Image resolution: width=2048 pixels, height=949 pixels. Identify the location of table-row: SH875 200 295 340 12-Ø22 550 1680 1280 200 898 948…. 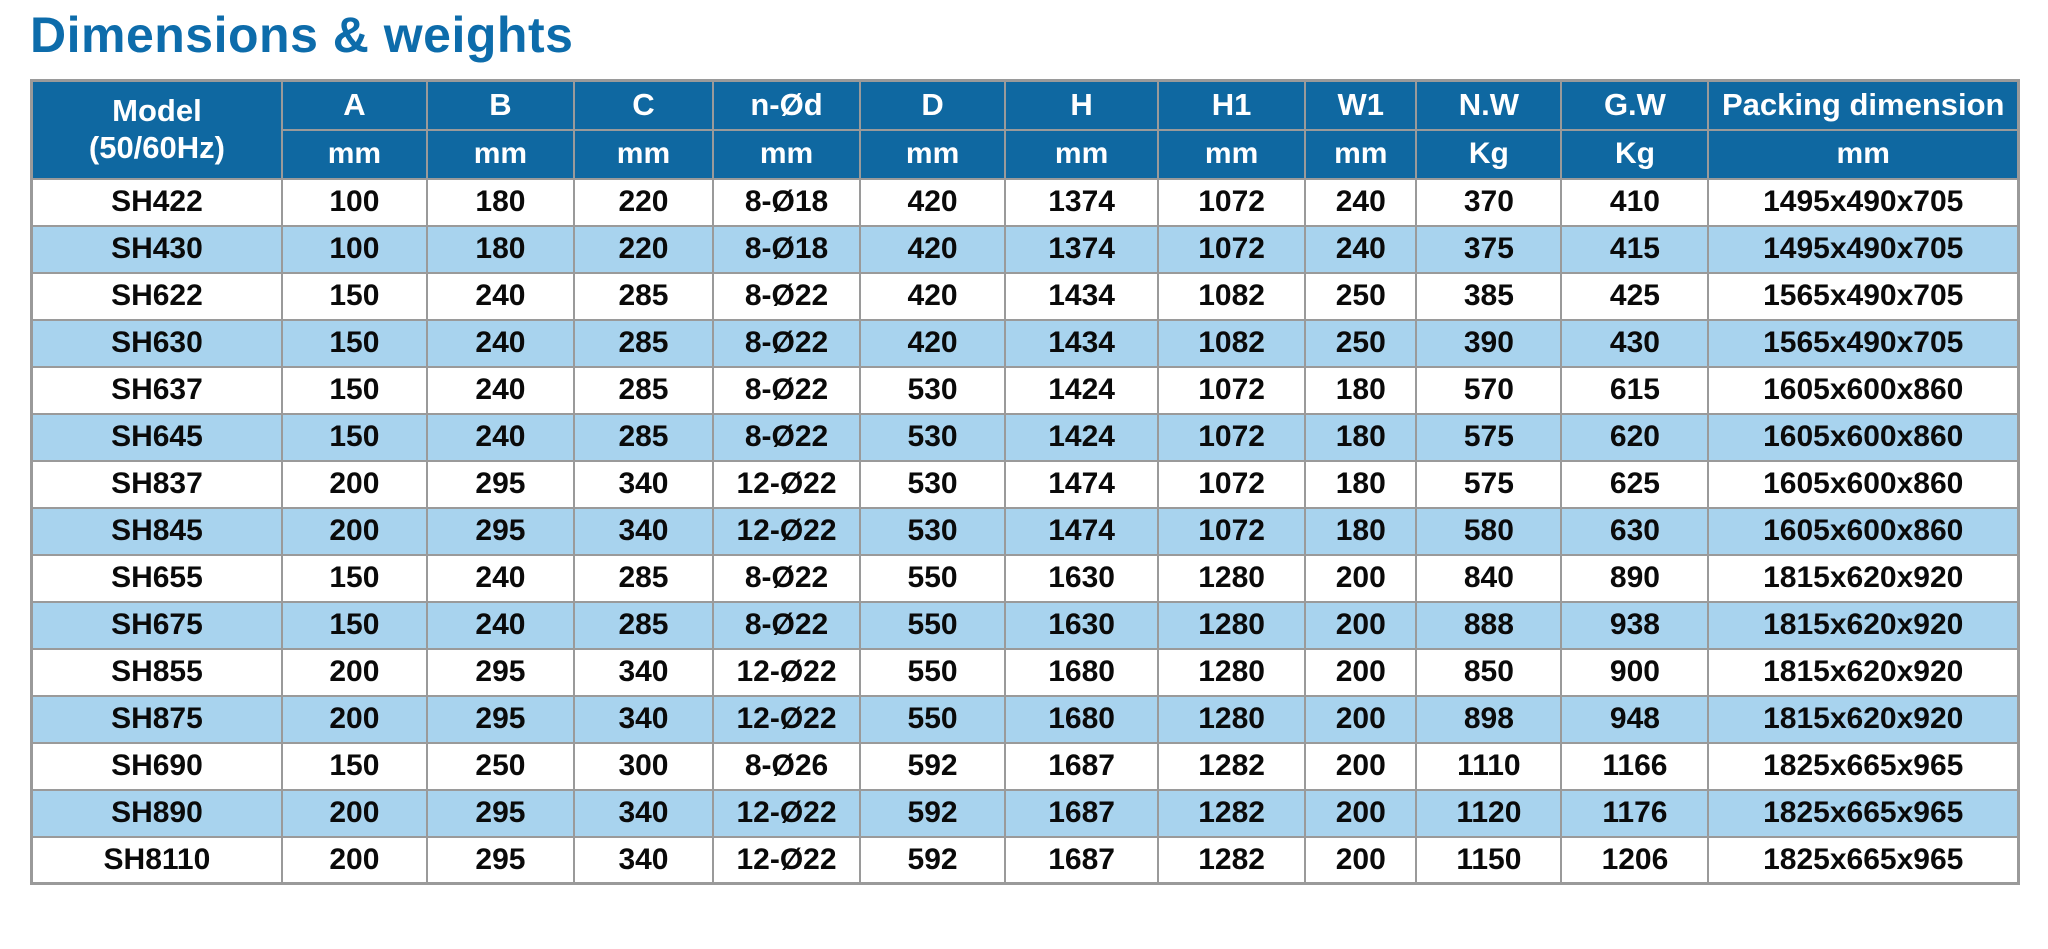
(1025, 719).